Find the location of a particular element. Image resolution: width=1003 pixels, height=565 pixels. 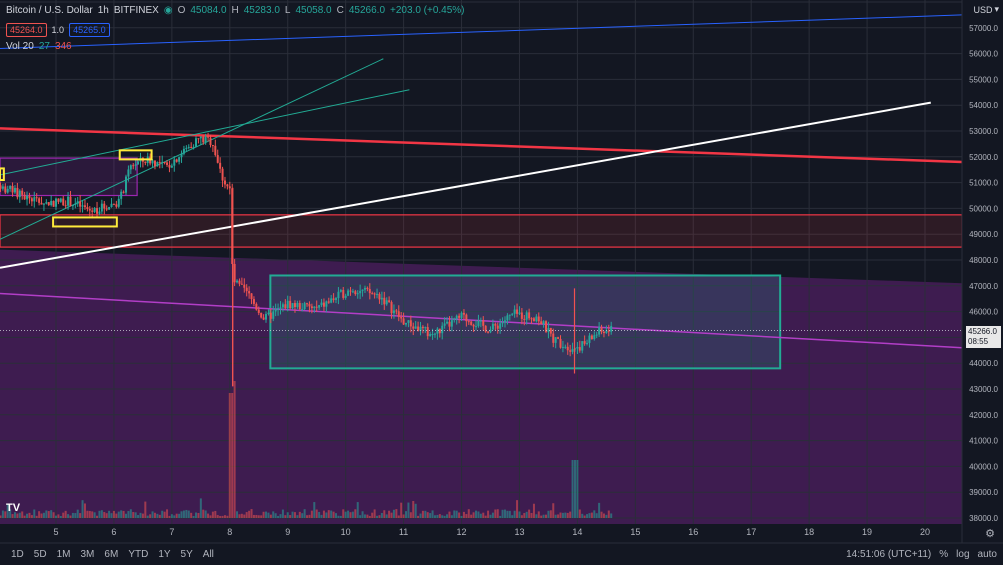

x-tick-label: 12 is located at coordinates (462, 532).